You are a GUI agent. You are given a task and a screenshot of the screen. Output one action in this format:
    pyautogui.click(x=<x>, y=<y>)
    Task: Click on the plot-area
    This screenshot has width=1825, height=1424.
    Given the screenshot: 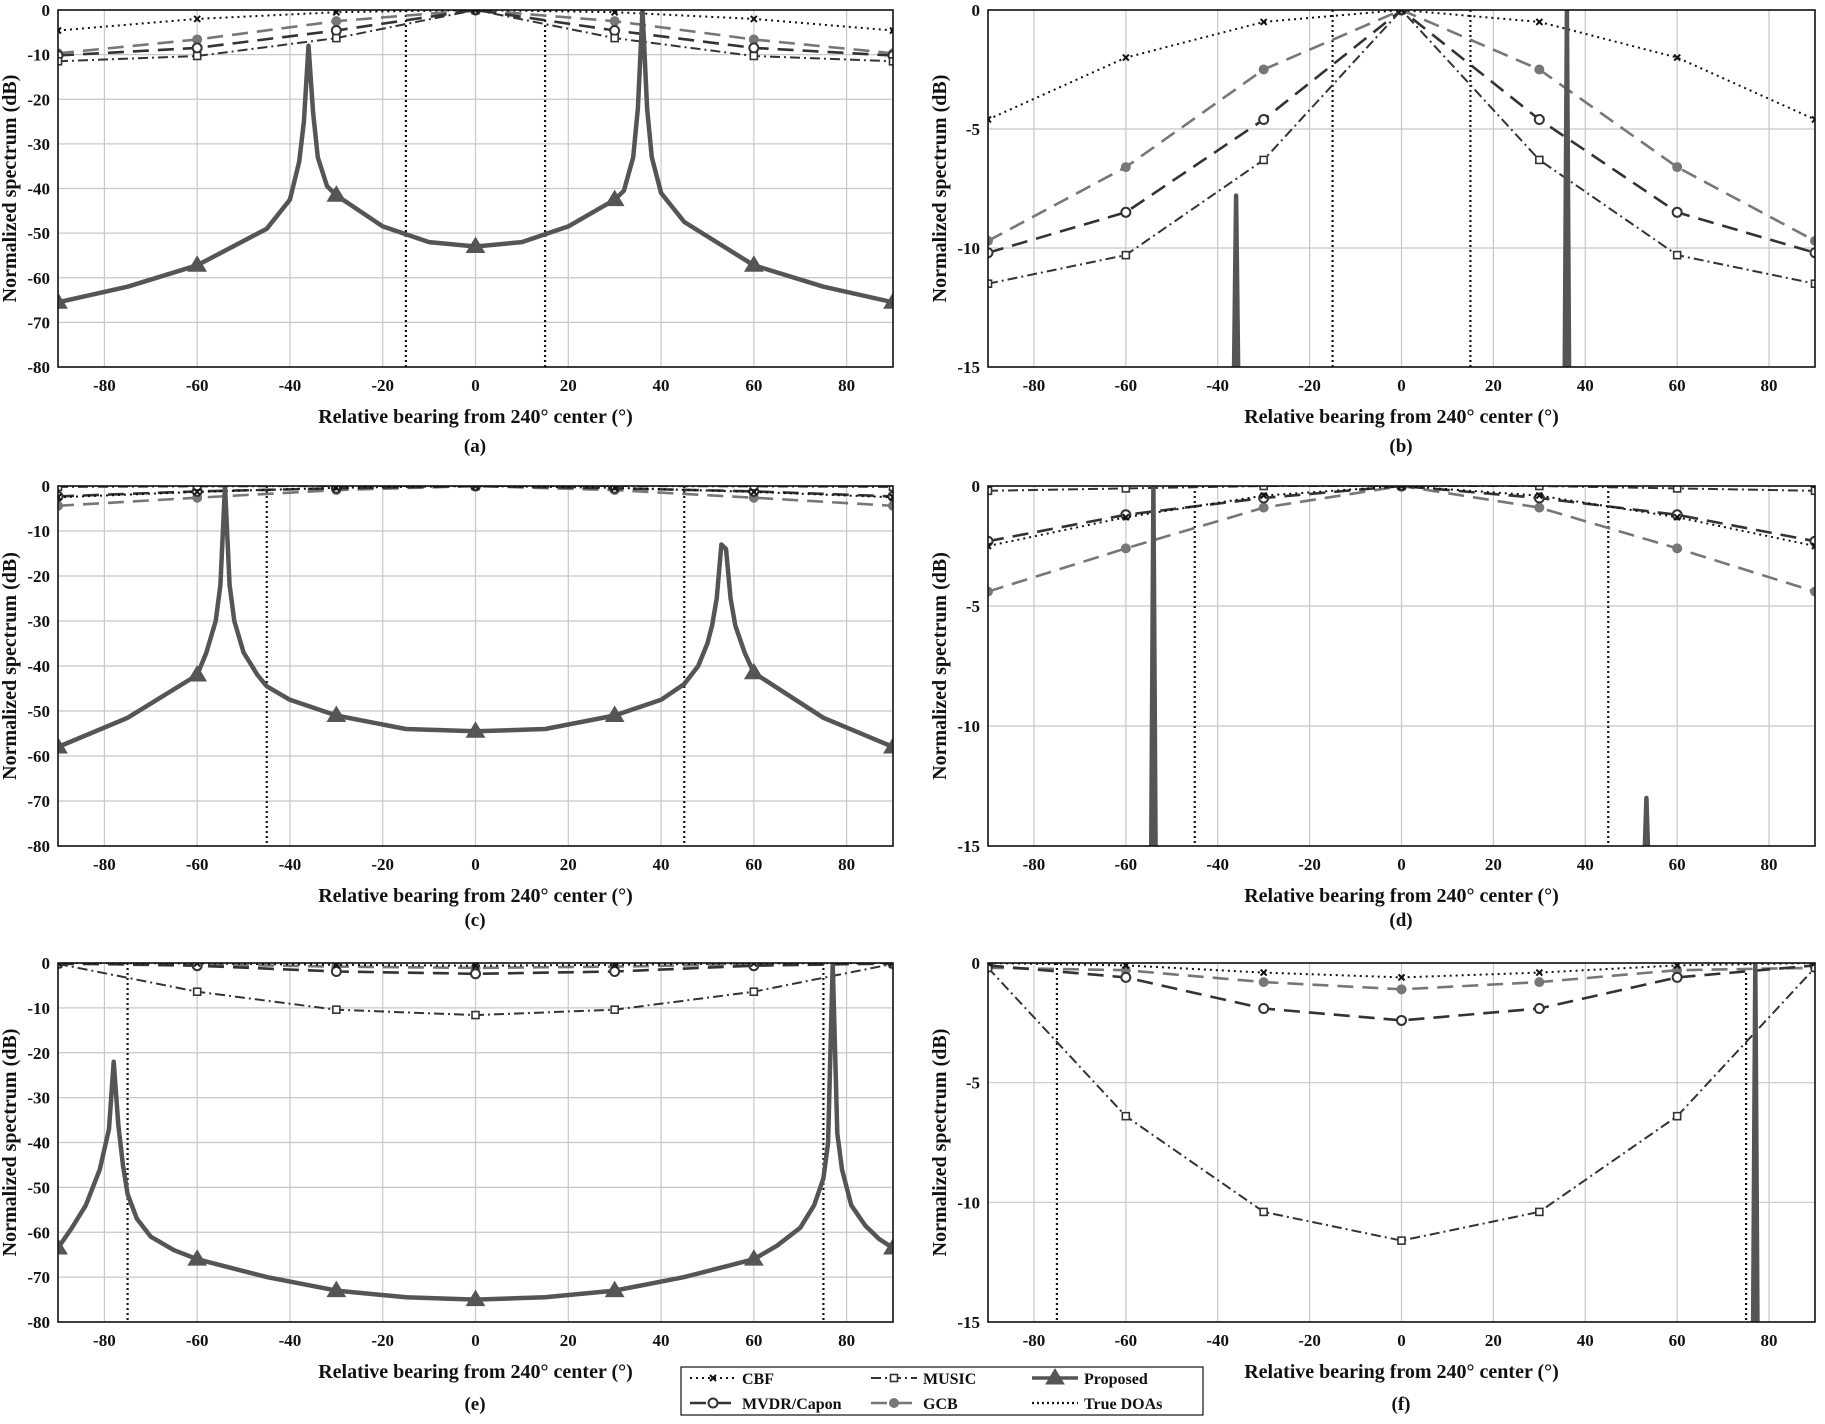 What is the action you would take?
    pyautogui.click(x=1401, y=666)
    